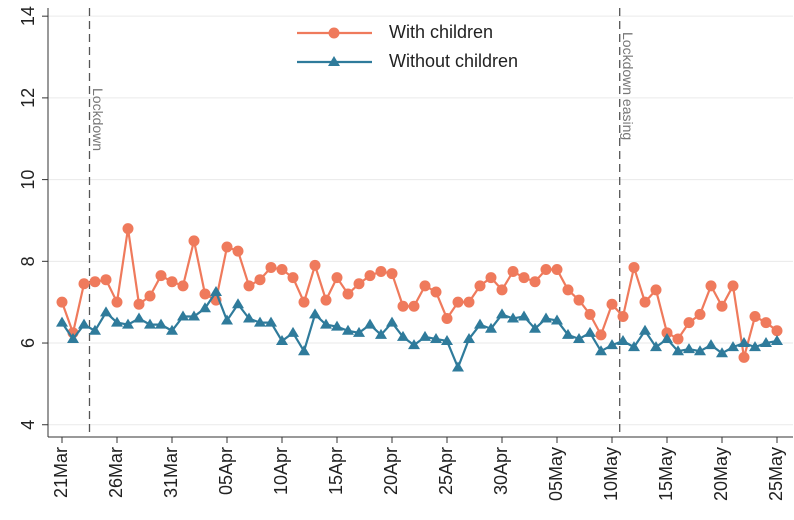 The height and width of the screenshot is (520, 794). What do you see at coordinates (446, 471) in the screenshot?
I see `x-tick-label: 25Apr` at bounding box center [446, 471].